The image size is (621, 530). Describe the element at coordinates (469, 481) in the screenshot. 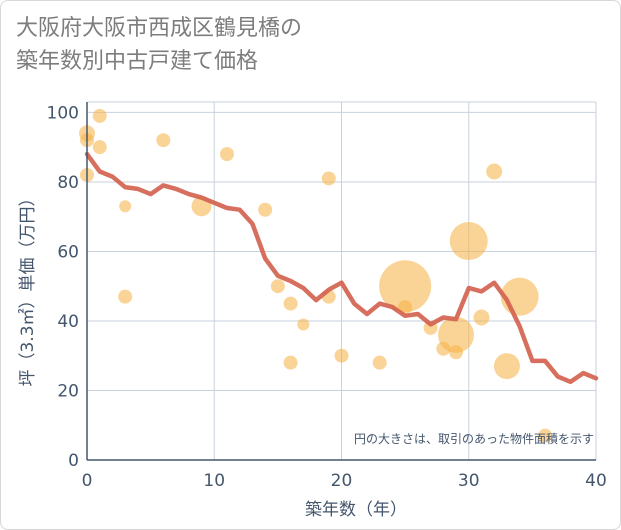

I see `x-tick-label: 30` at that location.